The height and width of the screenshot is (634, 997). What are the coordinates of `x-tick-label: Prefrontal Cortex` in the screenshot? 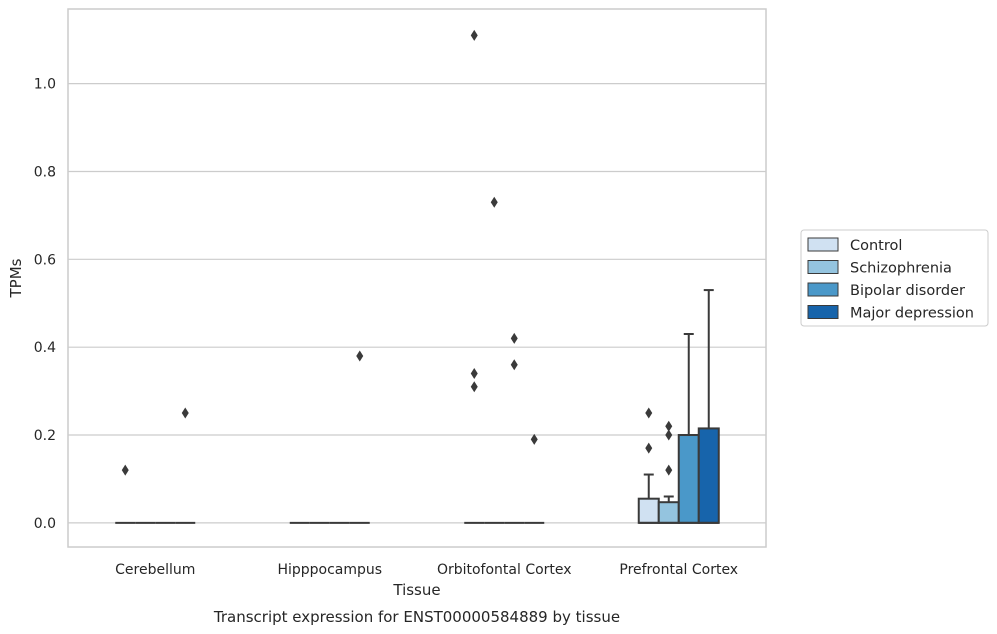 It's located at (678, 570).